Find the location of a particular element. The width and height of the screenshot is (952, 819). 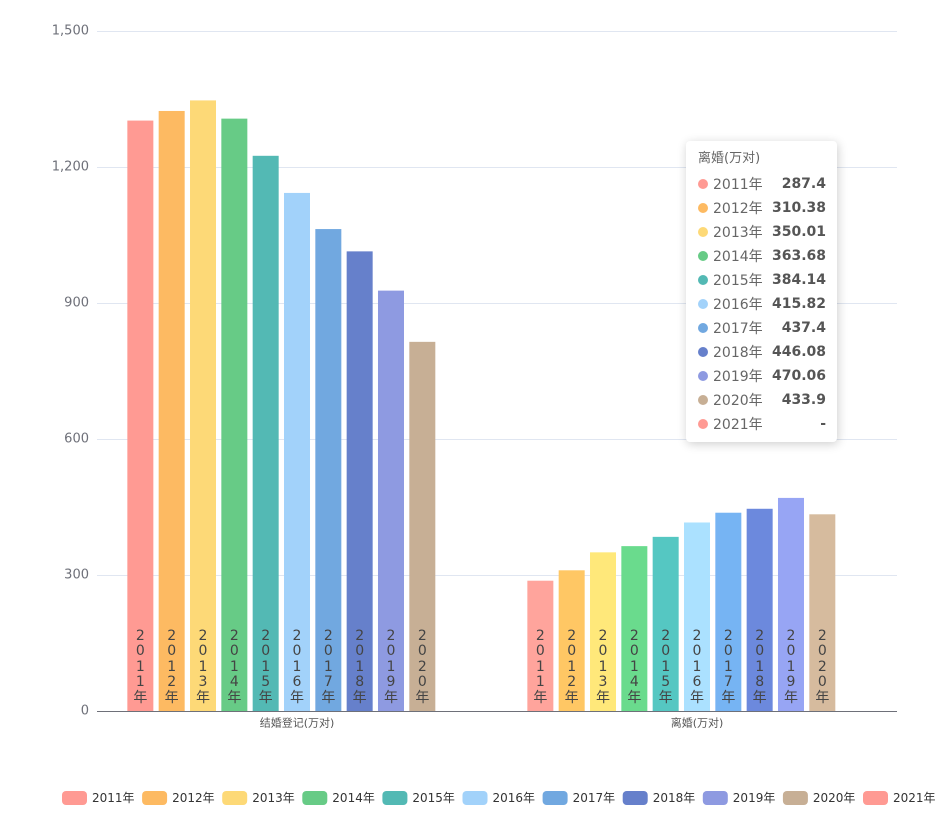

tooltip-row-value: - is located at coordinates (823, 424).